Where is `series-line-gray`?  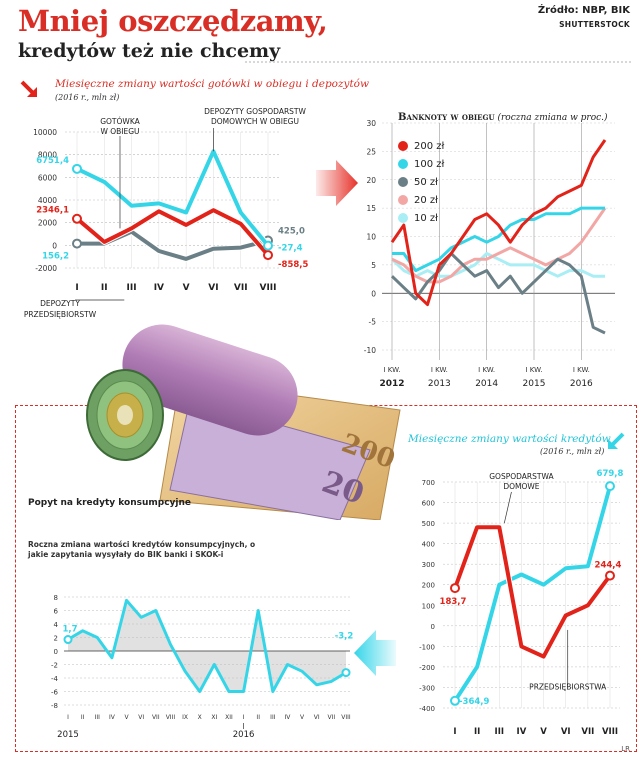 series-line-gray is located at coordinates (498, 293).